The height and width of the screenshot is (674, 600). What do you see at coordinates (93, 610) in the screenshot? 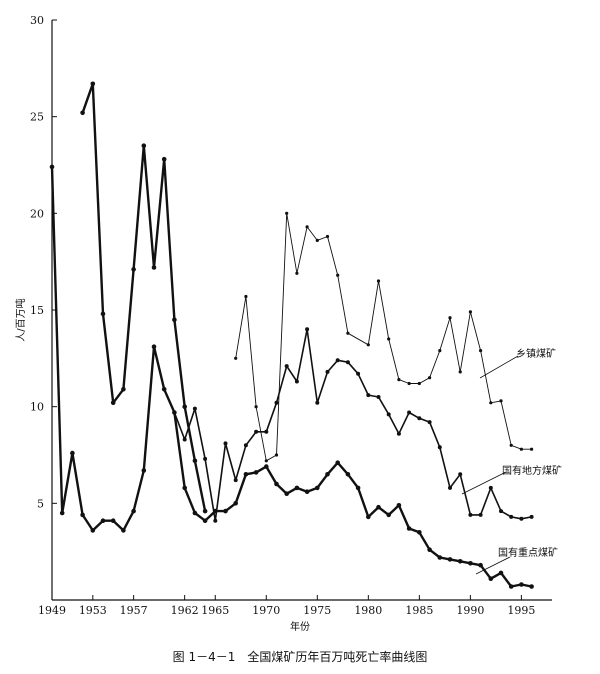
I see `x-tick-label: 1953` at bounding box center [93, 610].